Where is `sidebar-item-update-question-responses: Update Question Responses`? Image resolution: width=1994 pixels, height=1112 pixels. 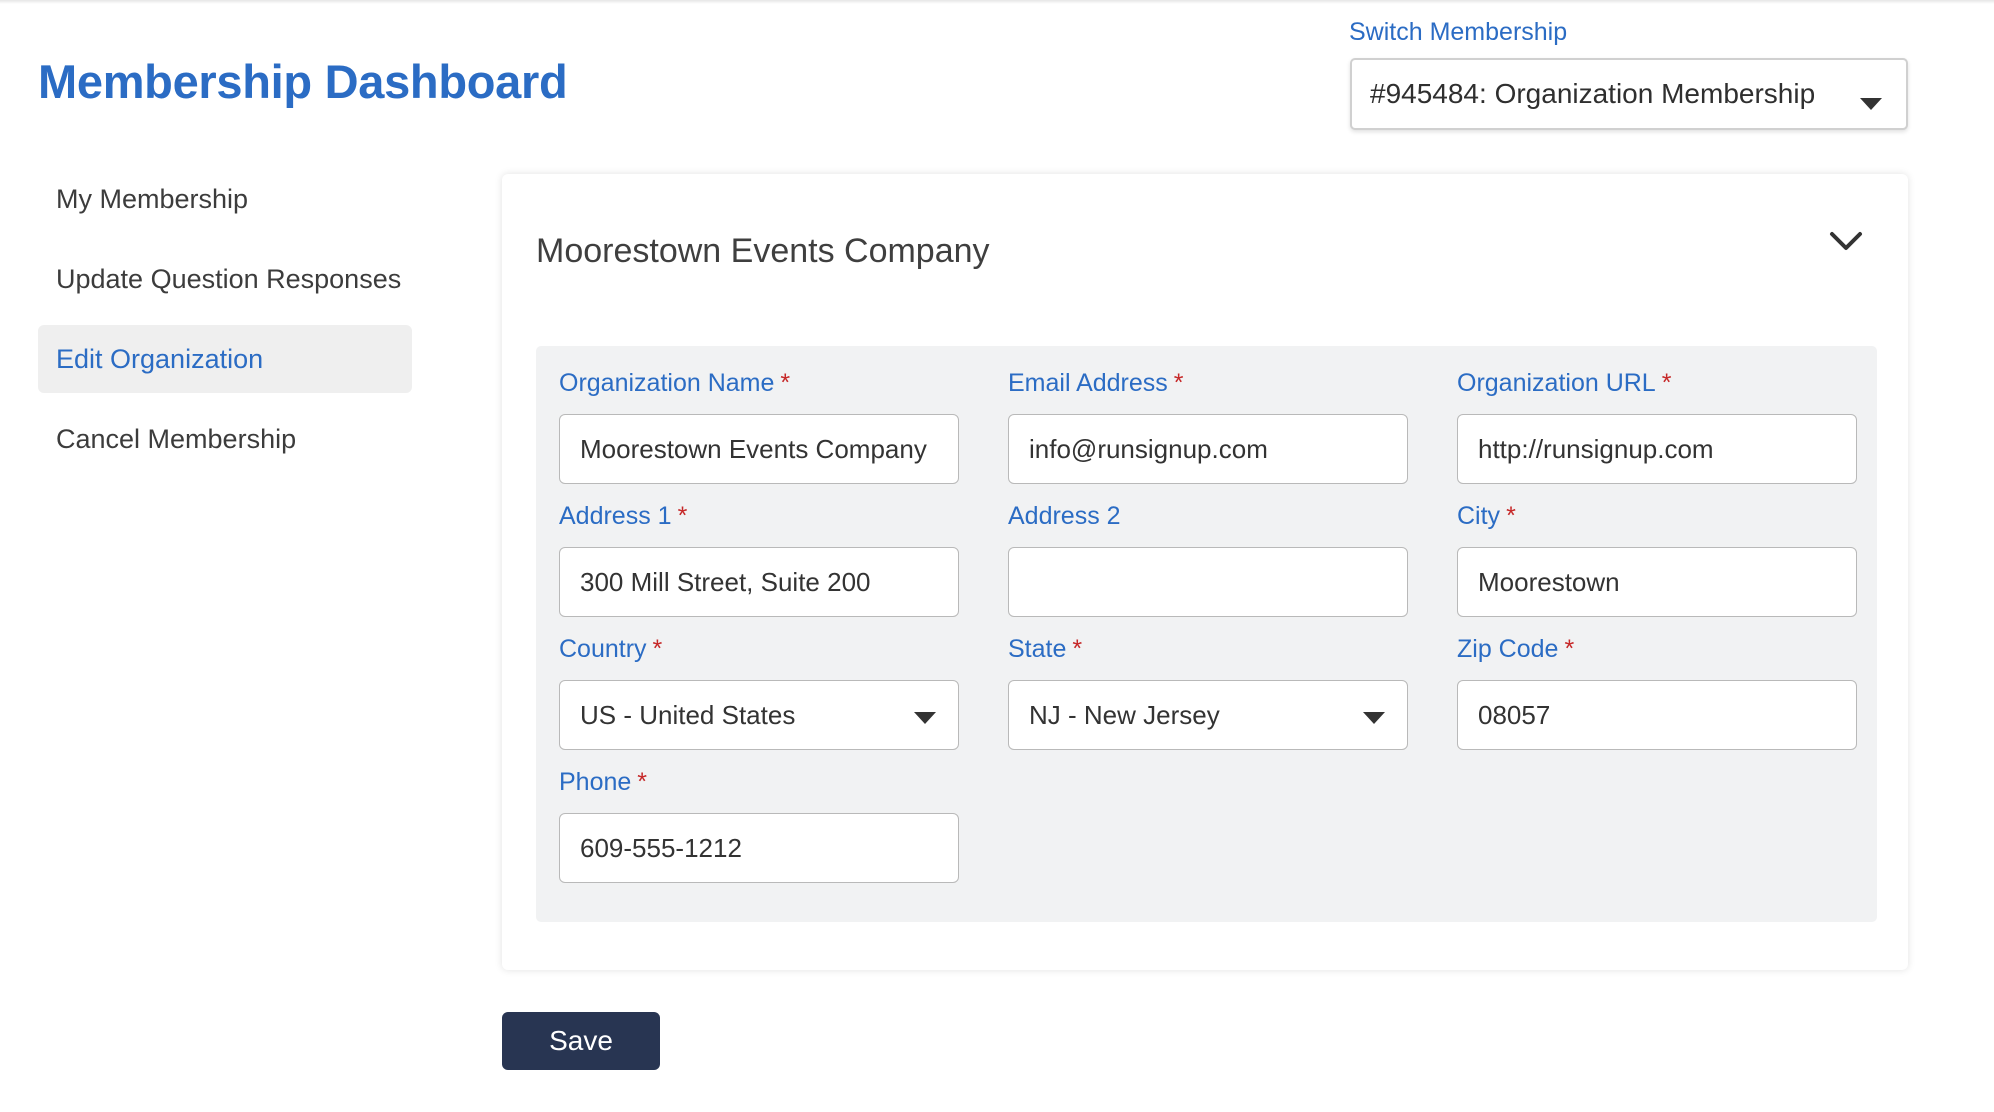 sidebar-item-update-question-responses: Update Question Responses is located at coordinates (225, 279).